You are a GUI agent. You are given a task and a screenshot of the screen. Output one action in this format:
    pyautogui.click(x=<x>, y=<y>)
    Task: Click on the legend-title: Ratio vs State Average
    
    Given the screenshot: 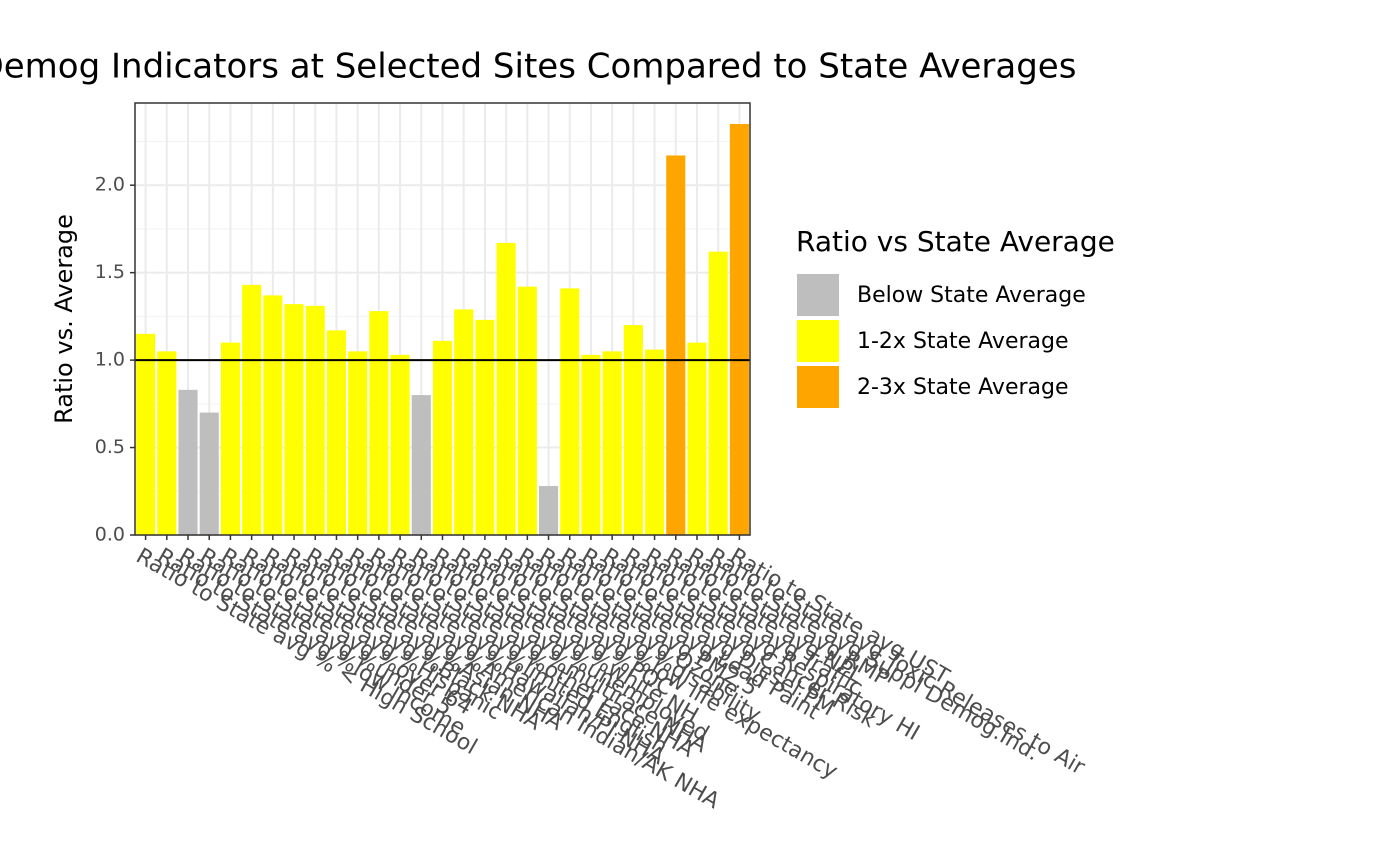 What is the action you would take?
    pyautogui.click(x=955, y=241)
    